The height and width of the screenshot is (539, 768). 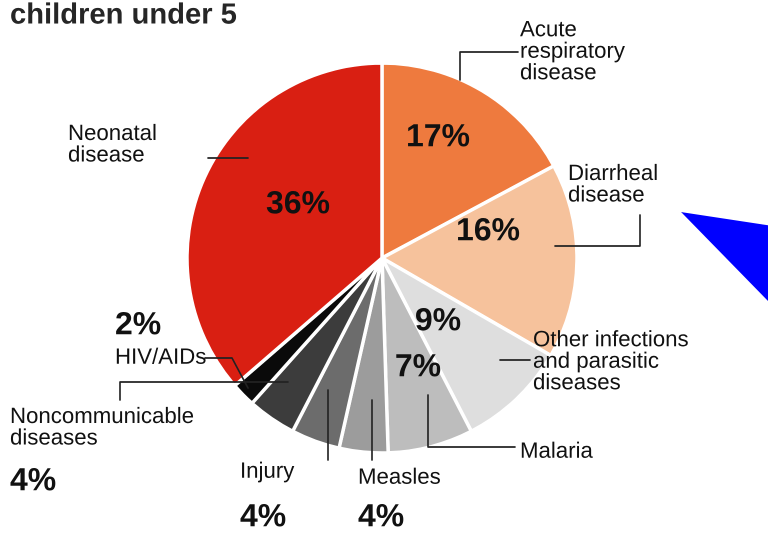 I want to click on slice-label: Noncommunicable diseases, so click(x=102, y=425).